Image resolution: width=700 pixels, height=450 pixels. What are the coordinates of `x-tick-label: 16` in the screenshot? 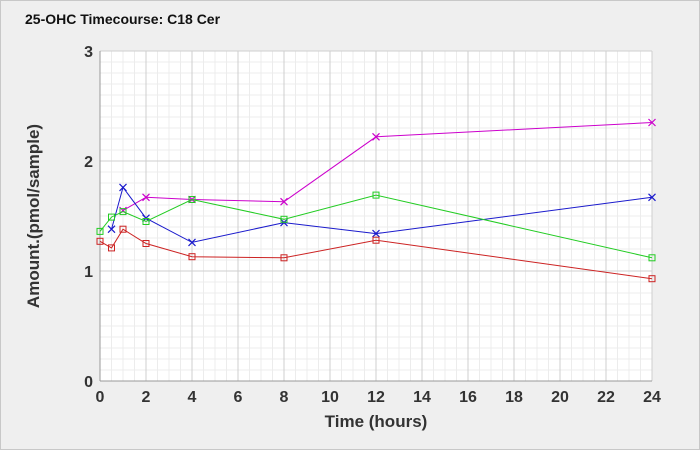 It's located at (468, 397).